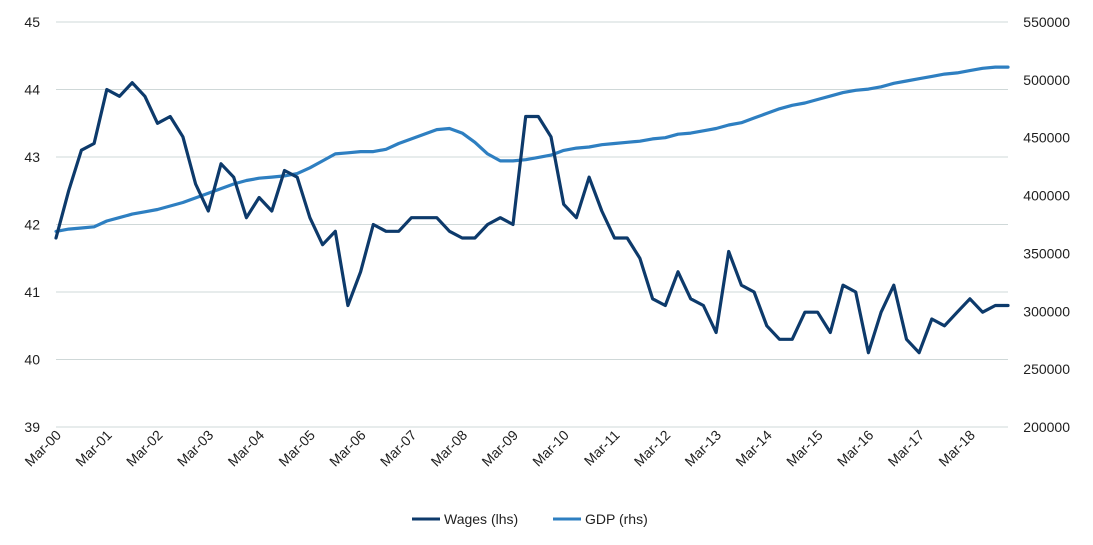 The width and height of the screenshot is (1093, 545). Describe the element at coordinates (906, 448) in the screenshot. I see `x-tick-label: Mar-17` at that location.